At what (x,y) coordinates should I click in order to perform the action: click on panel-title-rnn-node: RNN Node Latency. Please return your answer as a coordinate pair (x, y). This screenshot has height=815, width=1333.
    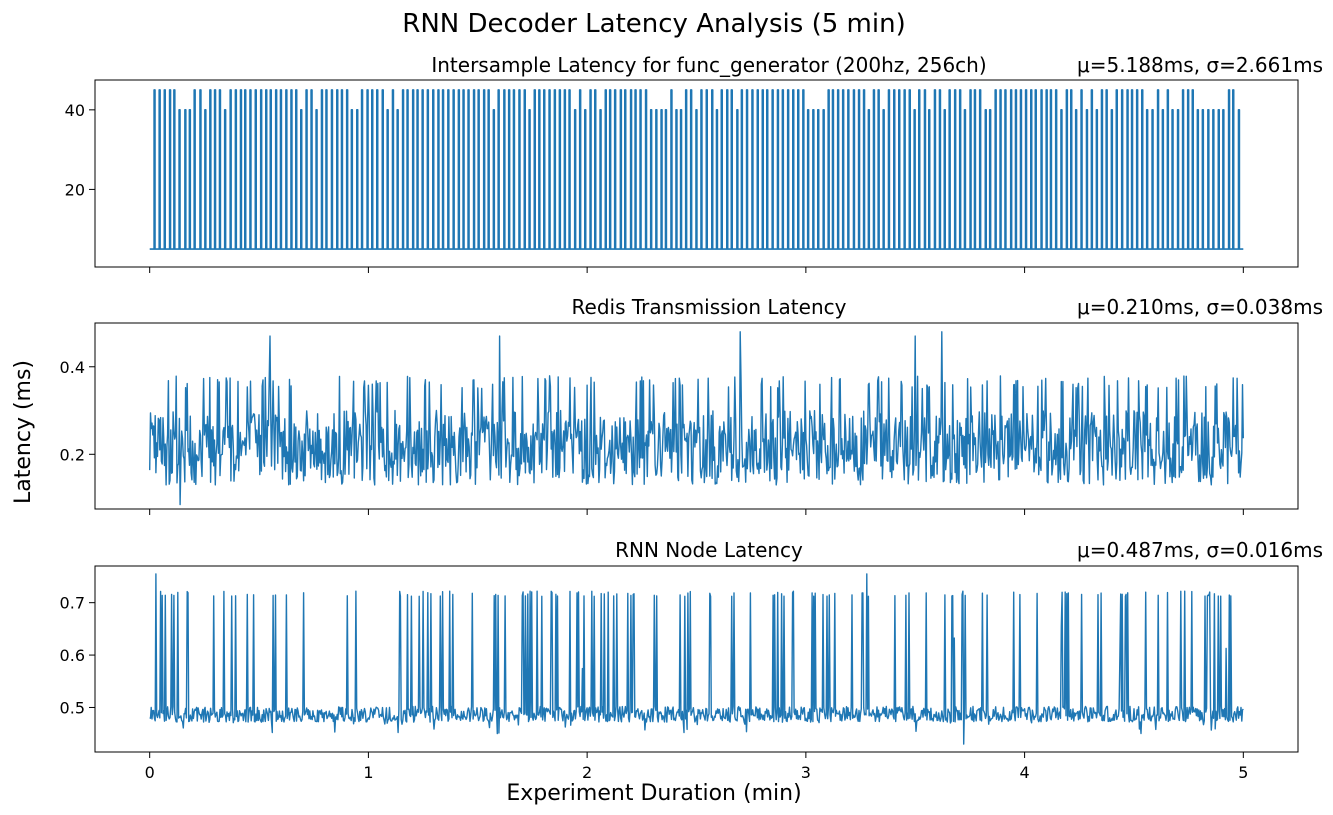
    Looking at the image, I should click on (709, 550).